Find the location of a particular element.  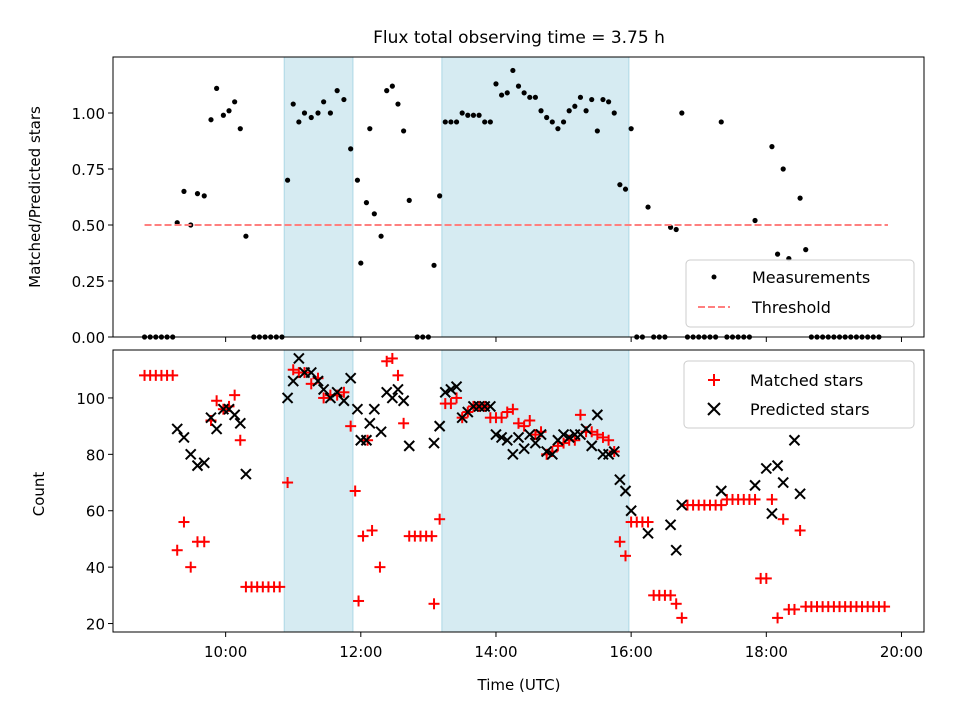

y-tick-label: 0.75 is located at coordinates (88, 170).